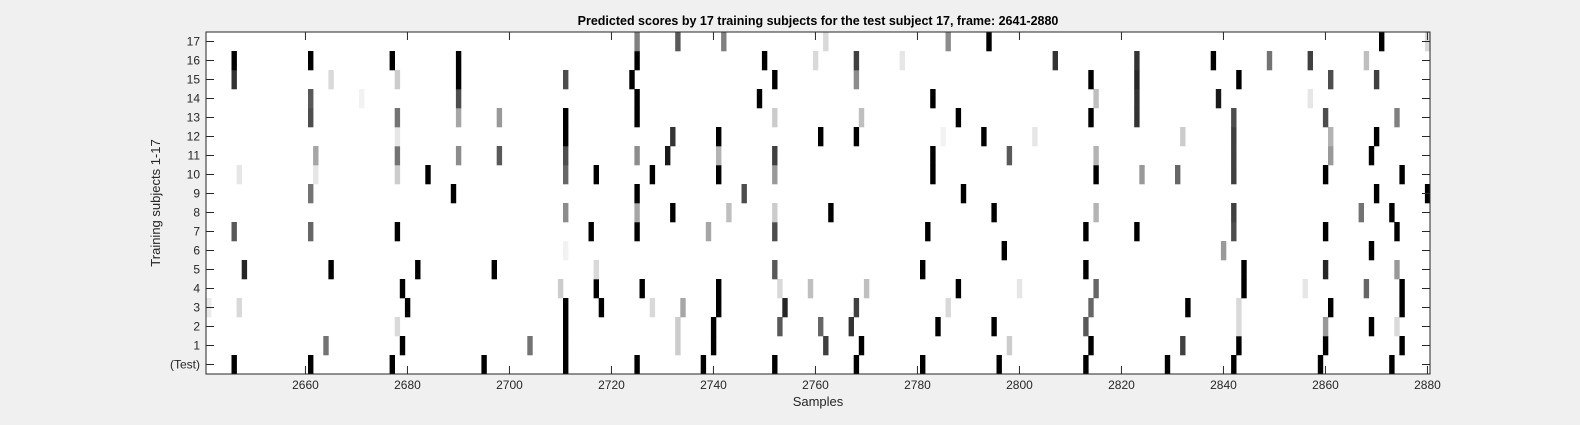  I want to click on x-tick-label: 2840, so click(1223, 385).